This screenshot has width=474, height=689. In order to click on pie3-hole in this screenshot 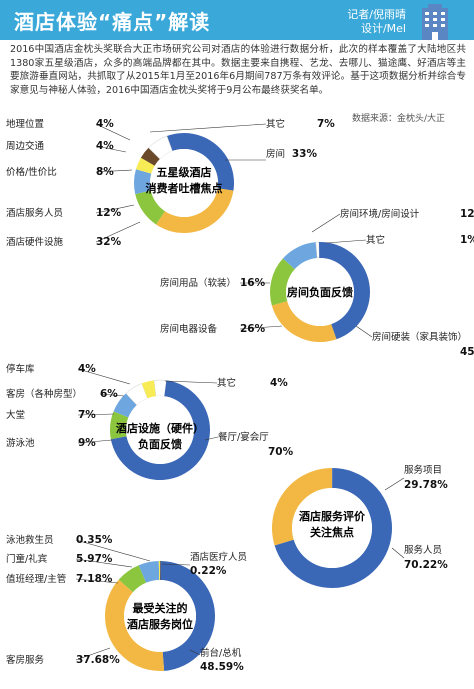, I will do `click(160, 430)`.